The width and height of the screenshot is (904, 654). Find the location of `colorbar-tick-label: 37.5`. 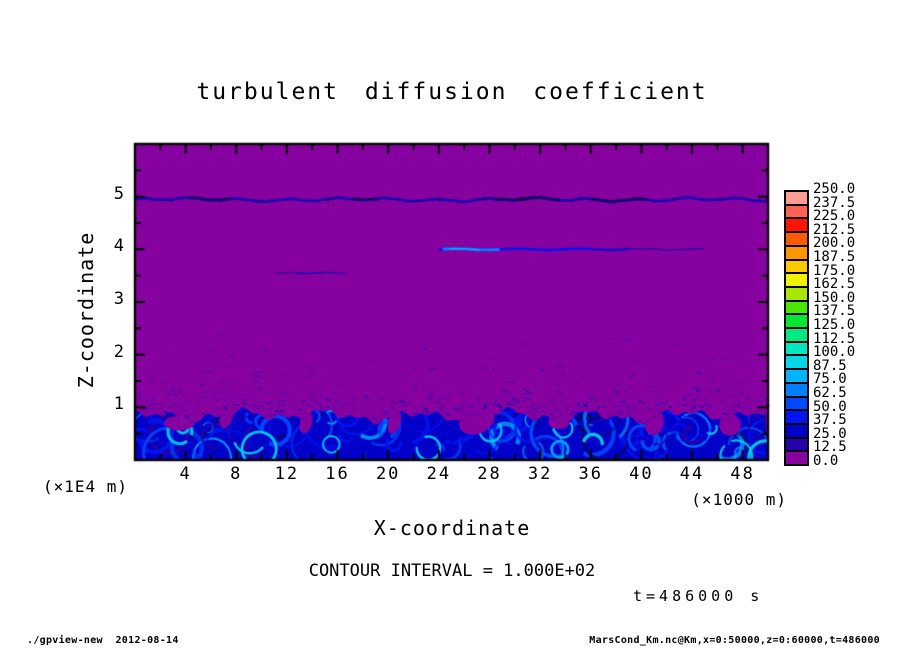

colorbar-tick-label: 37.5 is located at coordinates (830, 420).